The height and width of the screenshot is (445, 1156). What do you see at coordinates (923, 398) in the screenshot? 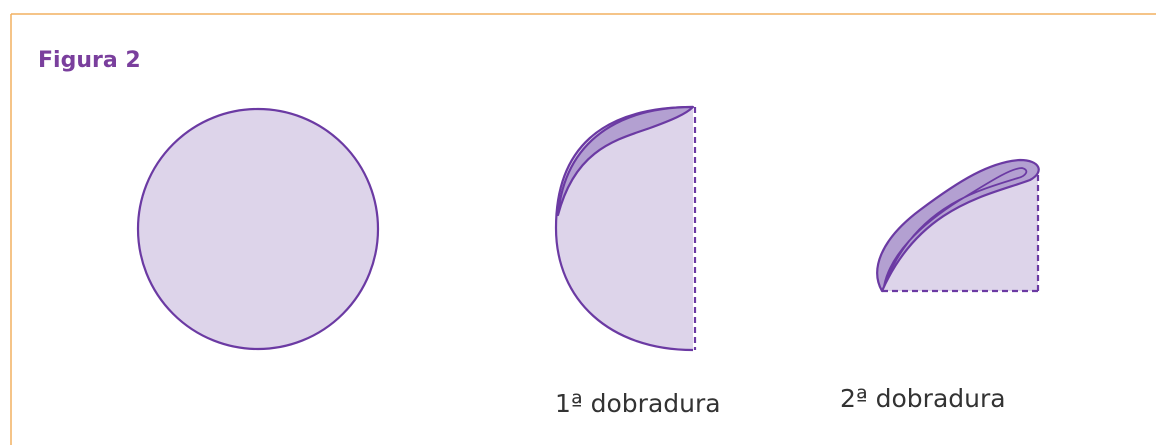
I see `label-second-fold: 2ª dobradura` at bounding box center [923, 398].